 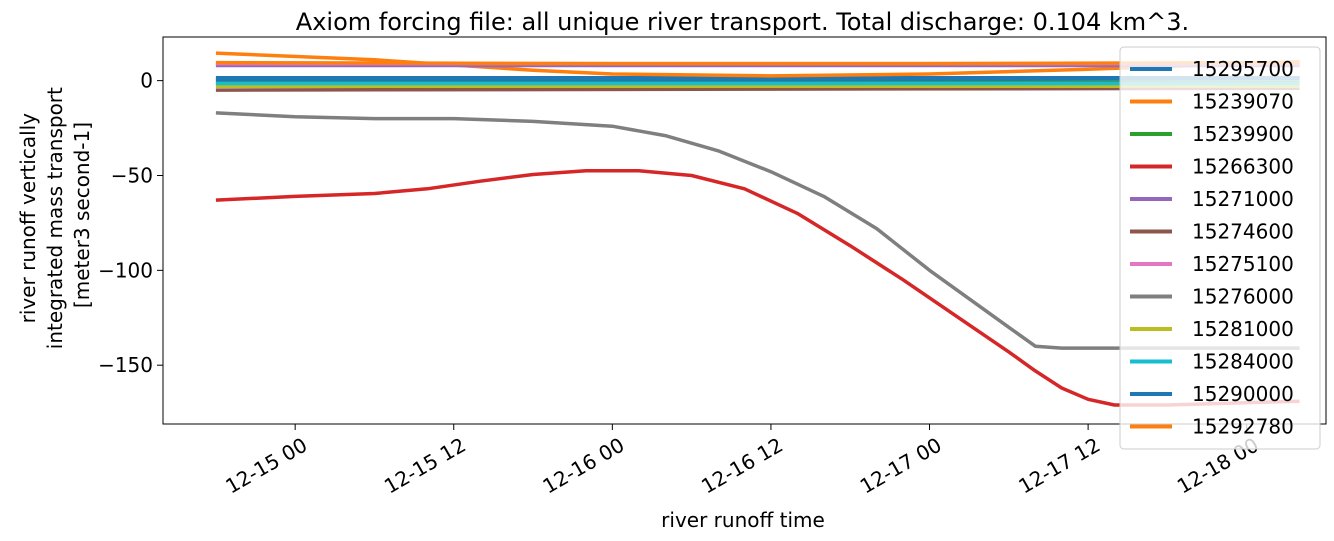 I want to click on legend-entry: 15290000, so click(x=1243, y=394).